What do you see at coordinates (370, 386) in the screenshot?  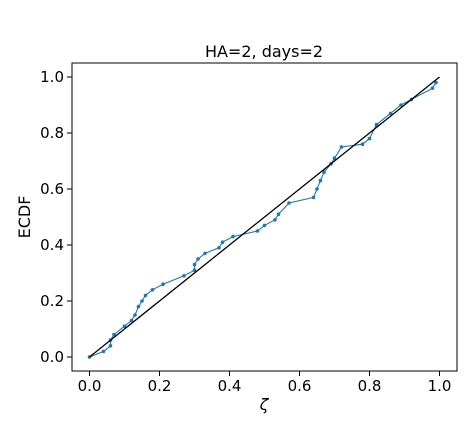 I see `x-tick-label: 0.8` at bounding box center [370, 386].